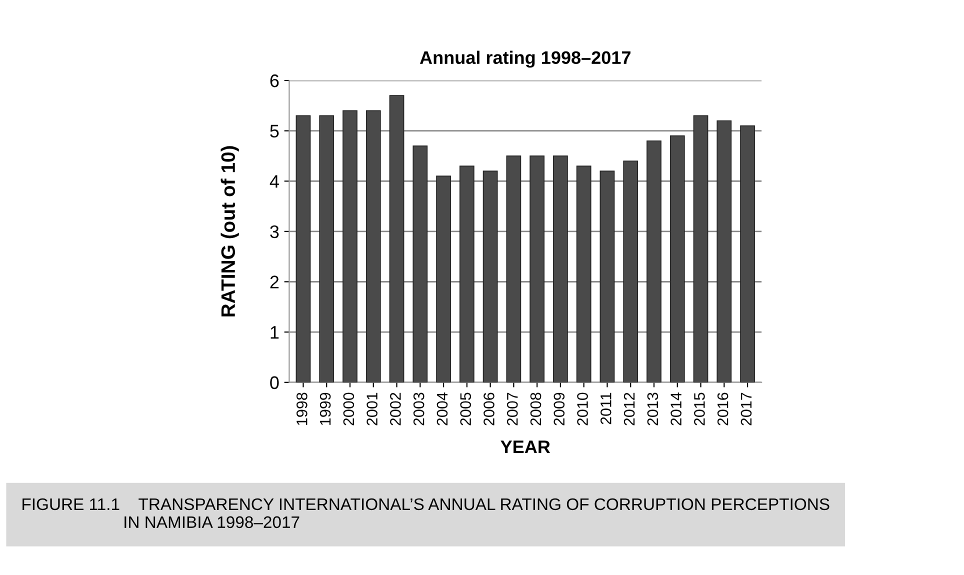 Image resolution: width=964 pixels, height=575 pixels. What do you see at coordinates (302, 408) in the screenshot?
I see `x-tick-label: 1998` at bounding box center [302, 408].